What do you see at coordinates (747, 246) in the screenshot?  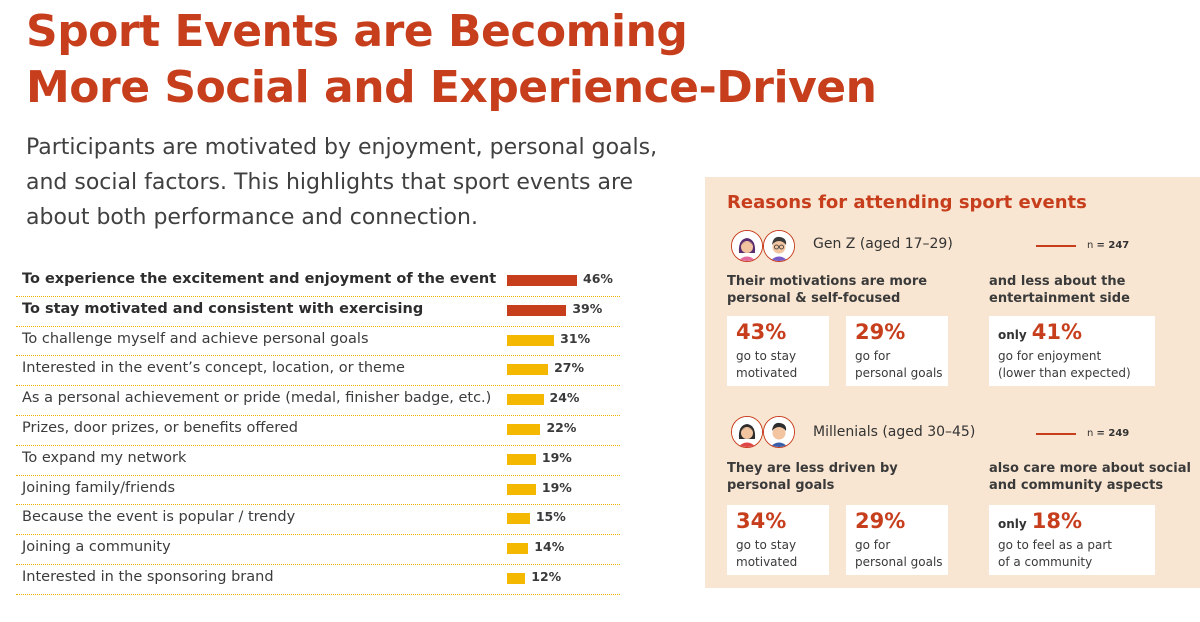 I see `genz-female-avatar-icon` at bounding box center [747, 246].